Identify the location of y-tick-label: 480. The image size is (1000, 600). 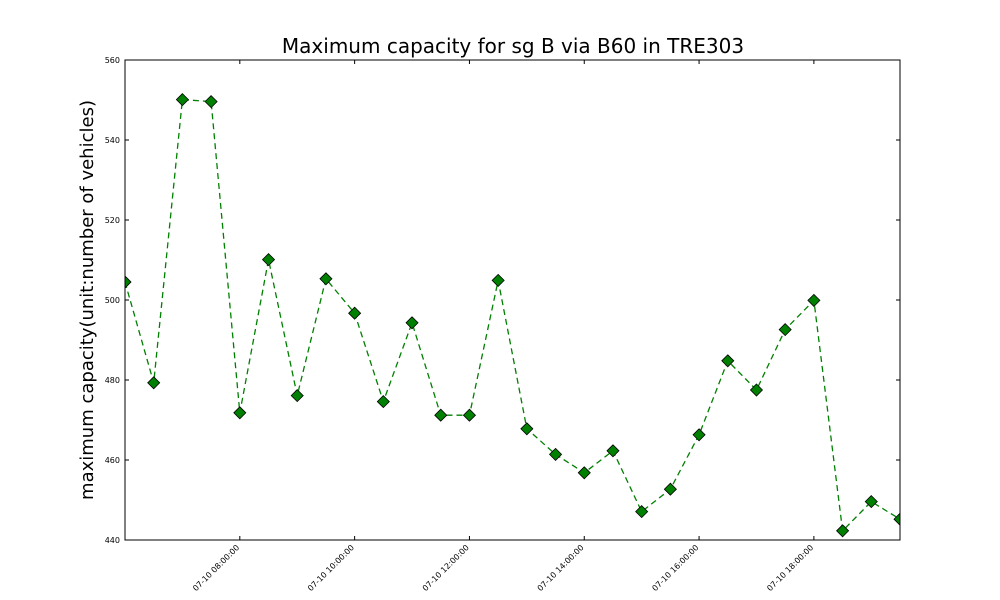
(112, 380).